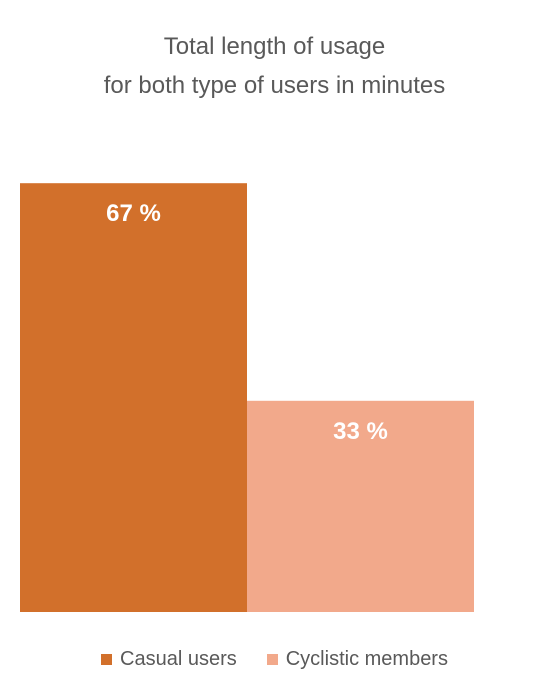 This screenshot has height=698, width=549. I want to click on legend-swatch-casual-users, so click(107, 659).